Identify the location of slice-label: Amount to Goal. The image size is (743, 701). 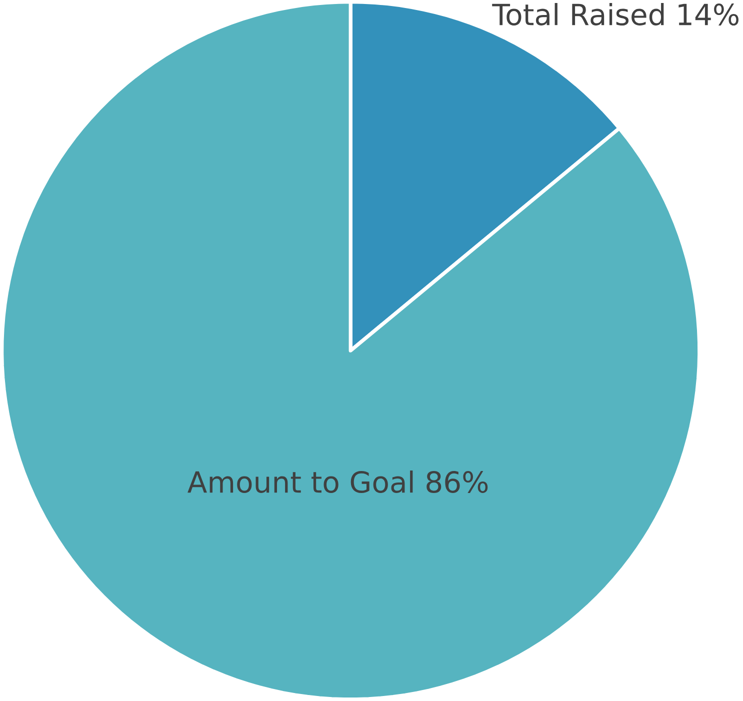
(300, 481).